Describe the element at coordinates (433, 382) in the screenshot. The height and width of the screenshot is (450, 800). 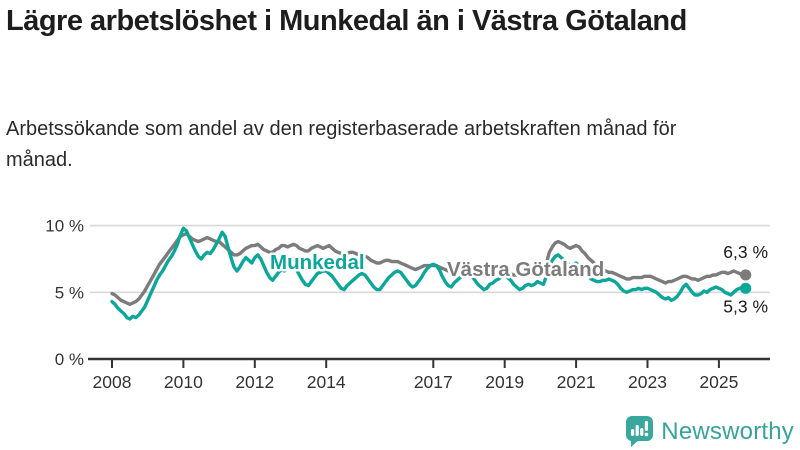
I see `x-axis-tick-label: 2017` at that location.